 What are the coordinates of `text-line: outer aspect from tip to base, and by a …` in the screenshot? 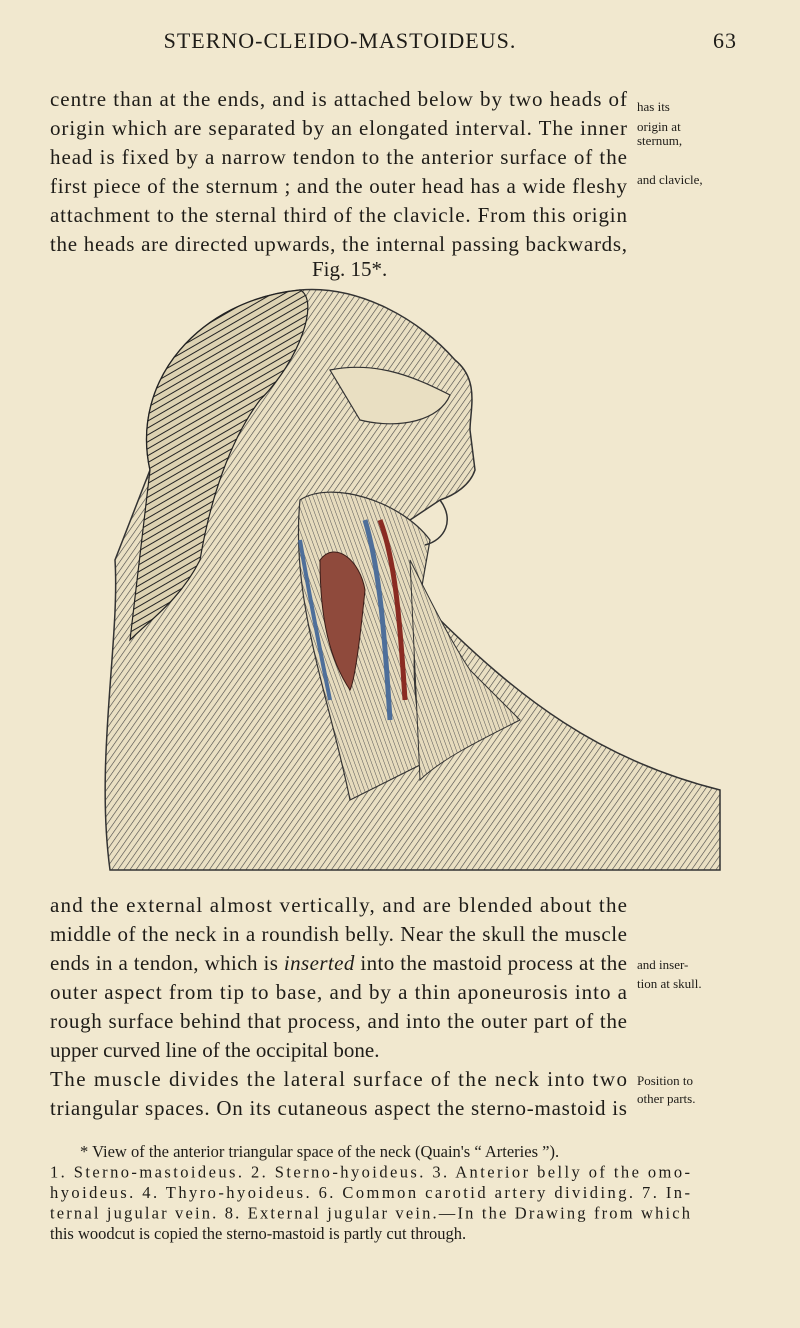 It's located at (339, 992).